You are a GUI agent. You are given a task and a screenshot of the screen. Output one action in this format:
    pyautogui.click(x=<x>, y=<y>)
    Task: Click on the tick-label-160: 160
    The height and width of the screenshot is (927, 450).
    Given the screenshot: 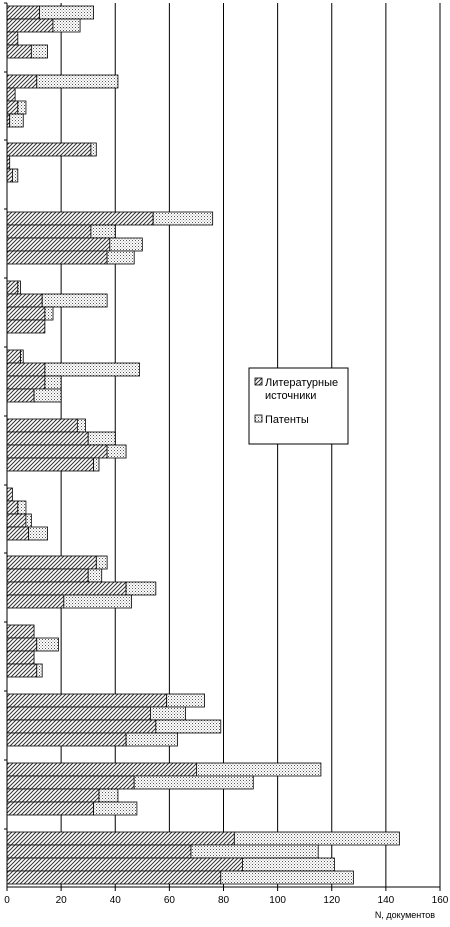 What is the action you would take?
    pyautogui.click(x=440, y=900)
    